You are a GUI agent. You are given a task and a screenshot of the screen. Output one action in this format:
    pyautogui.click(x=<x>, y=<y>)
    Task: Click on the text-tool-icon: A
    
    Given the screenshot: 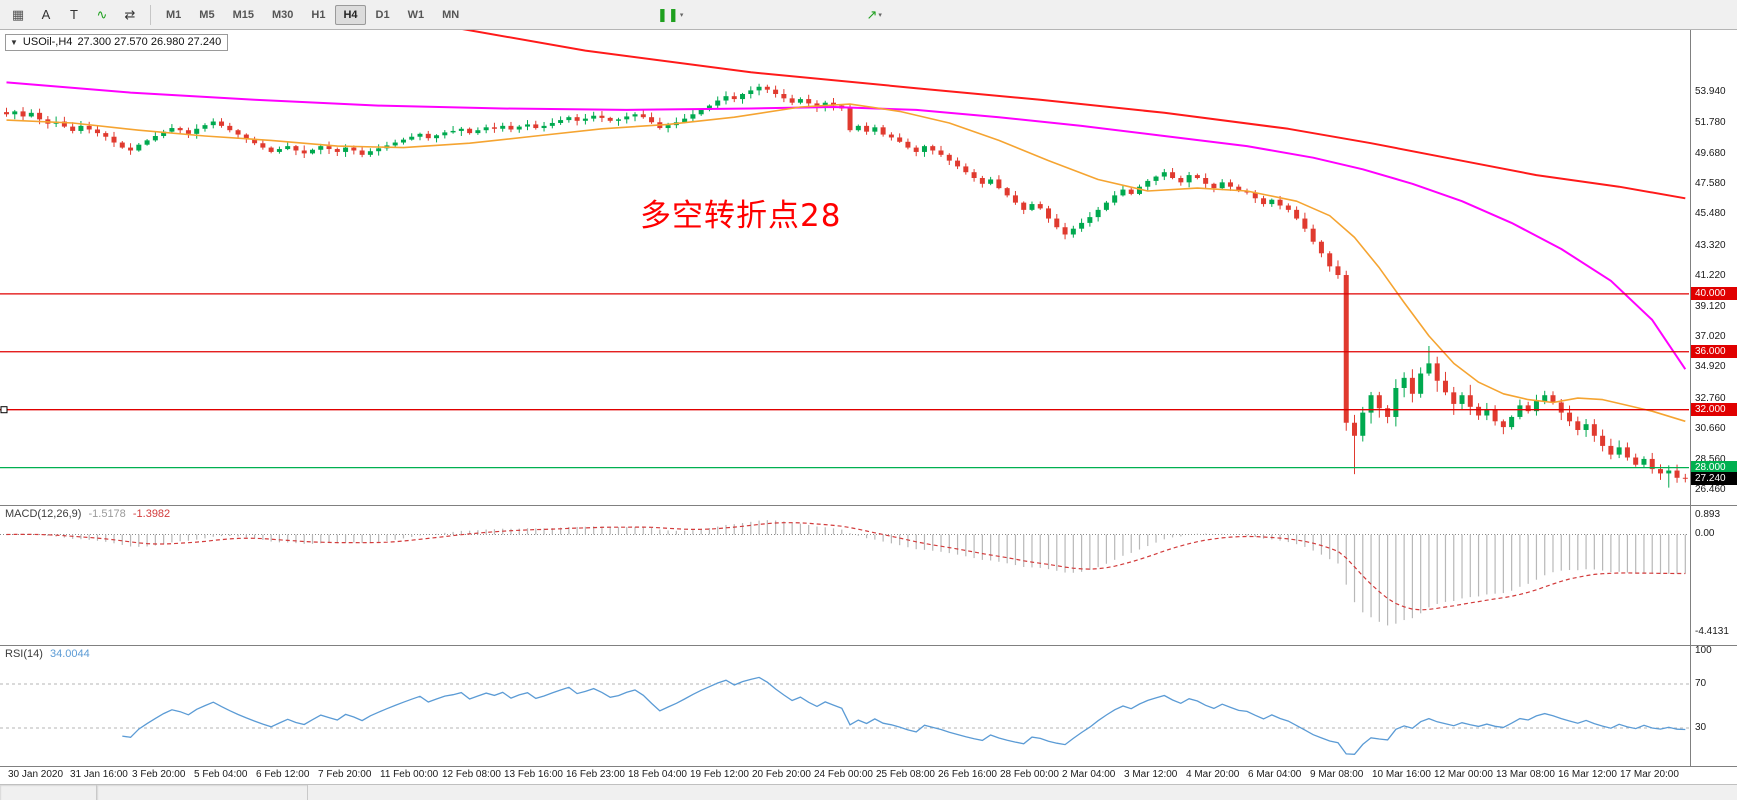 What is the action you would take?
    pyautogui.click(x=46, y=14)
    